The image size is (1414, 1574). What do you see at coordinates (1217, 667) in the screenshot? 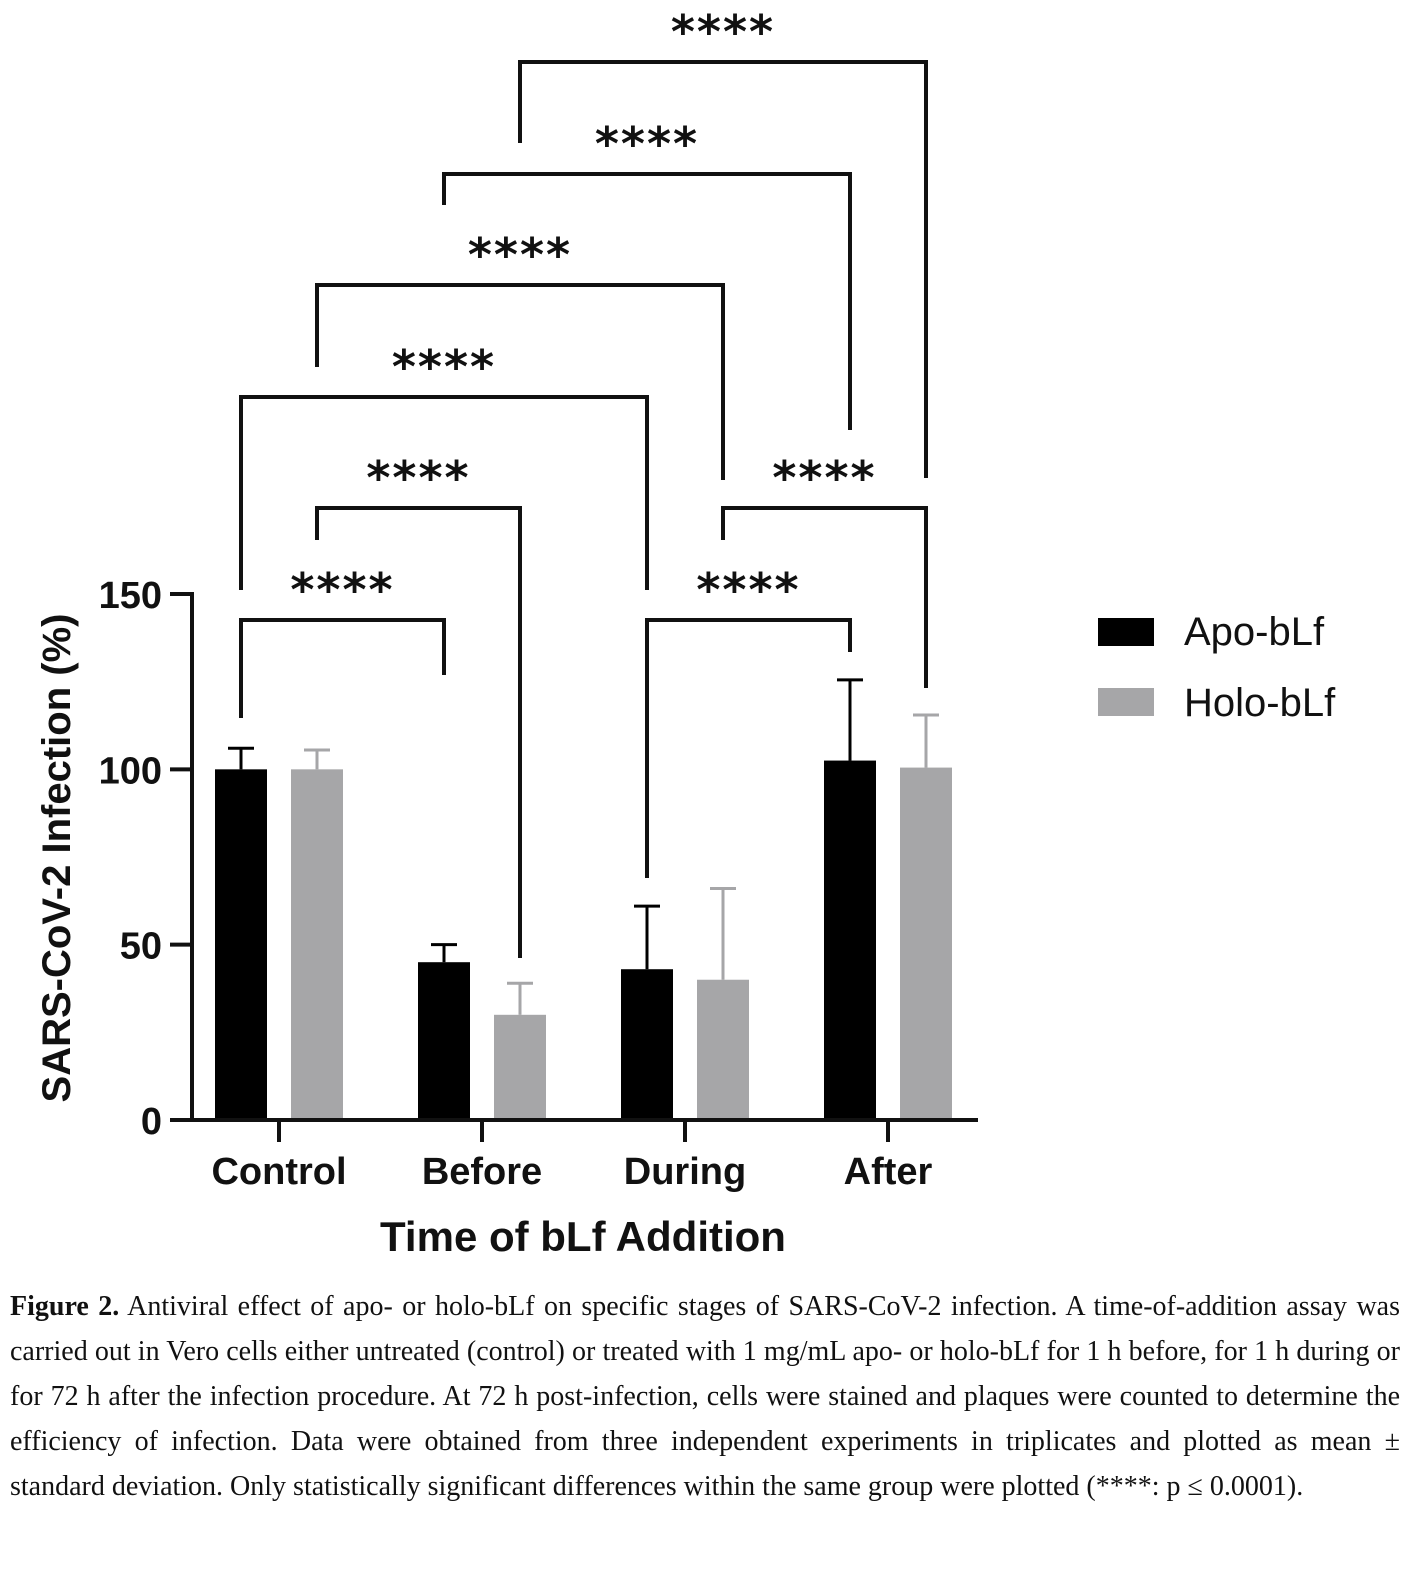
I see `legend: Apo-bLf Holo-bLf` at bounding box center [1217, 667].